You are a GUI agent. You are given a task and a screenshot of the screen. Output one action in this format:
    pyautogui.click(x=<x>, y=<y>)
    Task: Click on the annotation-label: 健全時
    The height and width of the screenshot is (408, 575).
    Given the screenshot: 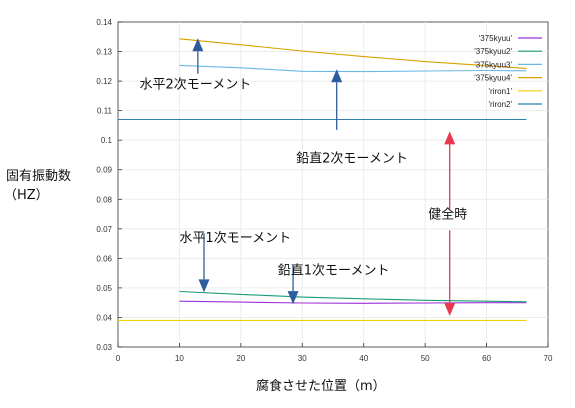 What is the action you would take?
    pyautogui.click(x=447, y=214)
    